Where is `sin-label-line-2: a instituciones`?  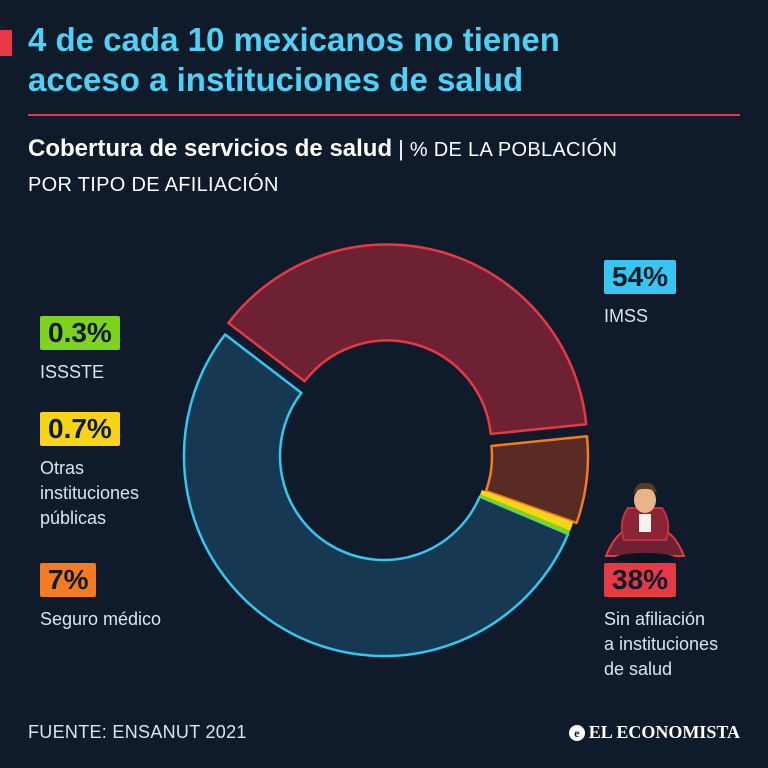
sin-label-line-2: a instituciones is located at coordinates (661, 644).